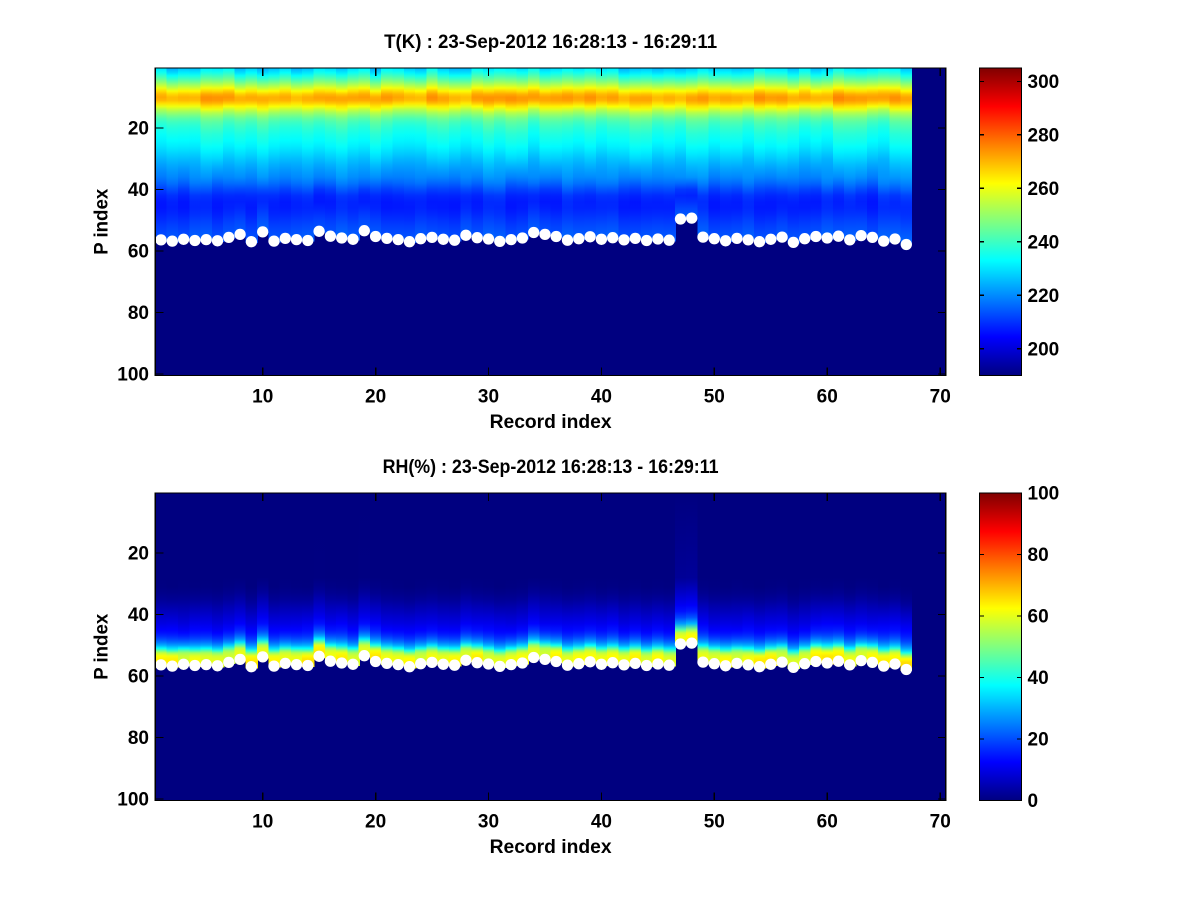  Describe the element at coordinates (1044, 349) in the screenshot. I see `svg-text: 200` at that location.